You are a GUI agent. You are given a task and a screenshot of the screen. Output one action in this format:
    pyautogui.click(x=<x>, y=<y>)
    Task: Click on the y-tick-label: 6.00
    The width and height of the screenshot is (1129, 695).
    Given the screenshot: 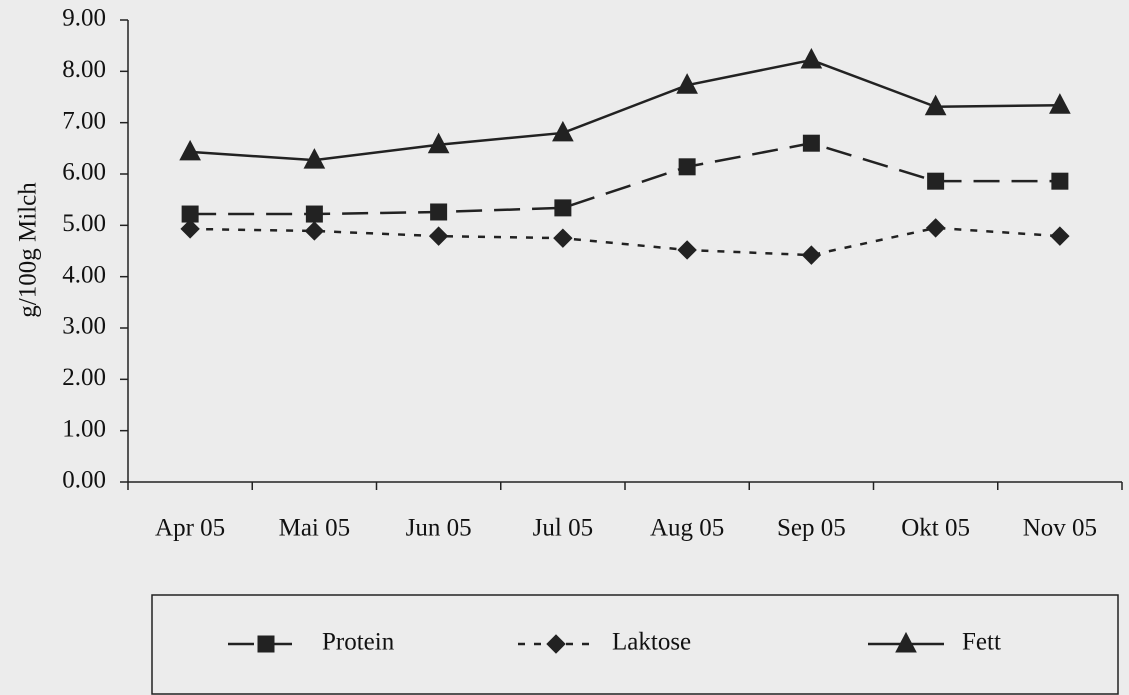 What is the action you would take?
    pyautogui.click(x=84, y=172)
    